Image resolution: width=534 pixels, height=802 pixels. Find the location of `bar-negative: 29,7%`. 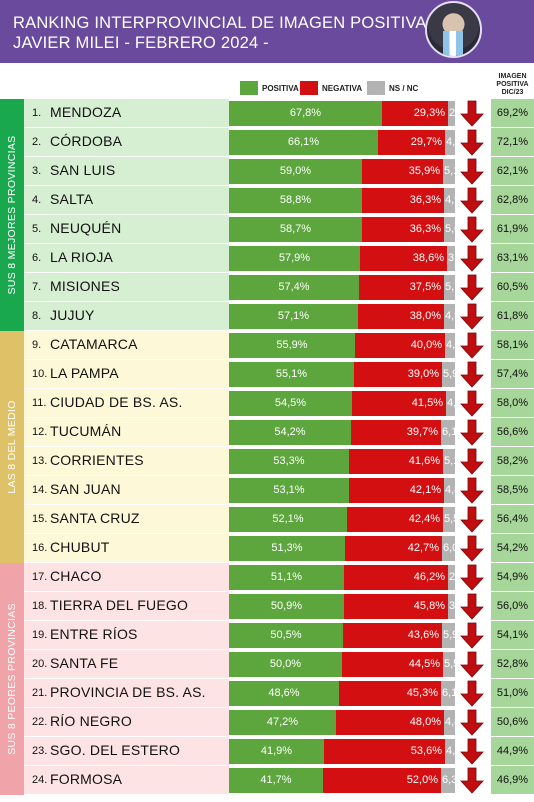

bar-negative: 29,7% is located at coordinates (411, 142).